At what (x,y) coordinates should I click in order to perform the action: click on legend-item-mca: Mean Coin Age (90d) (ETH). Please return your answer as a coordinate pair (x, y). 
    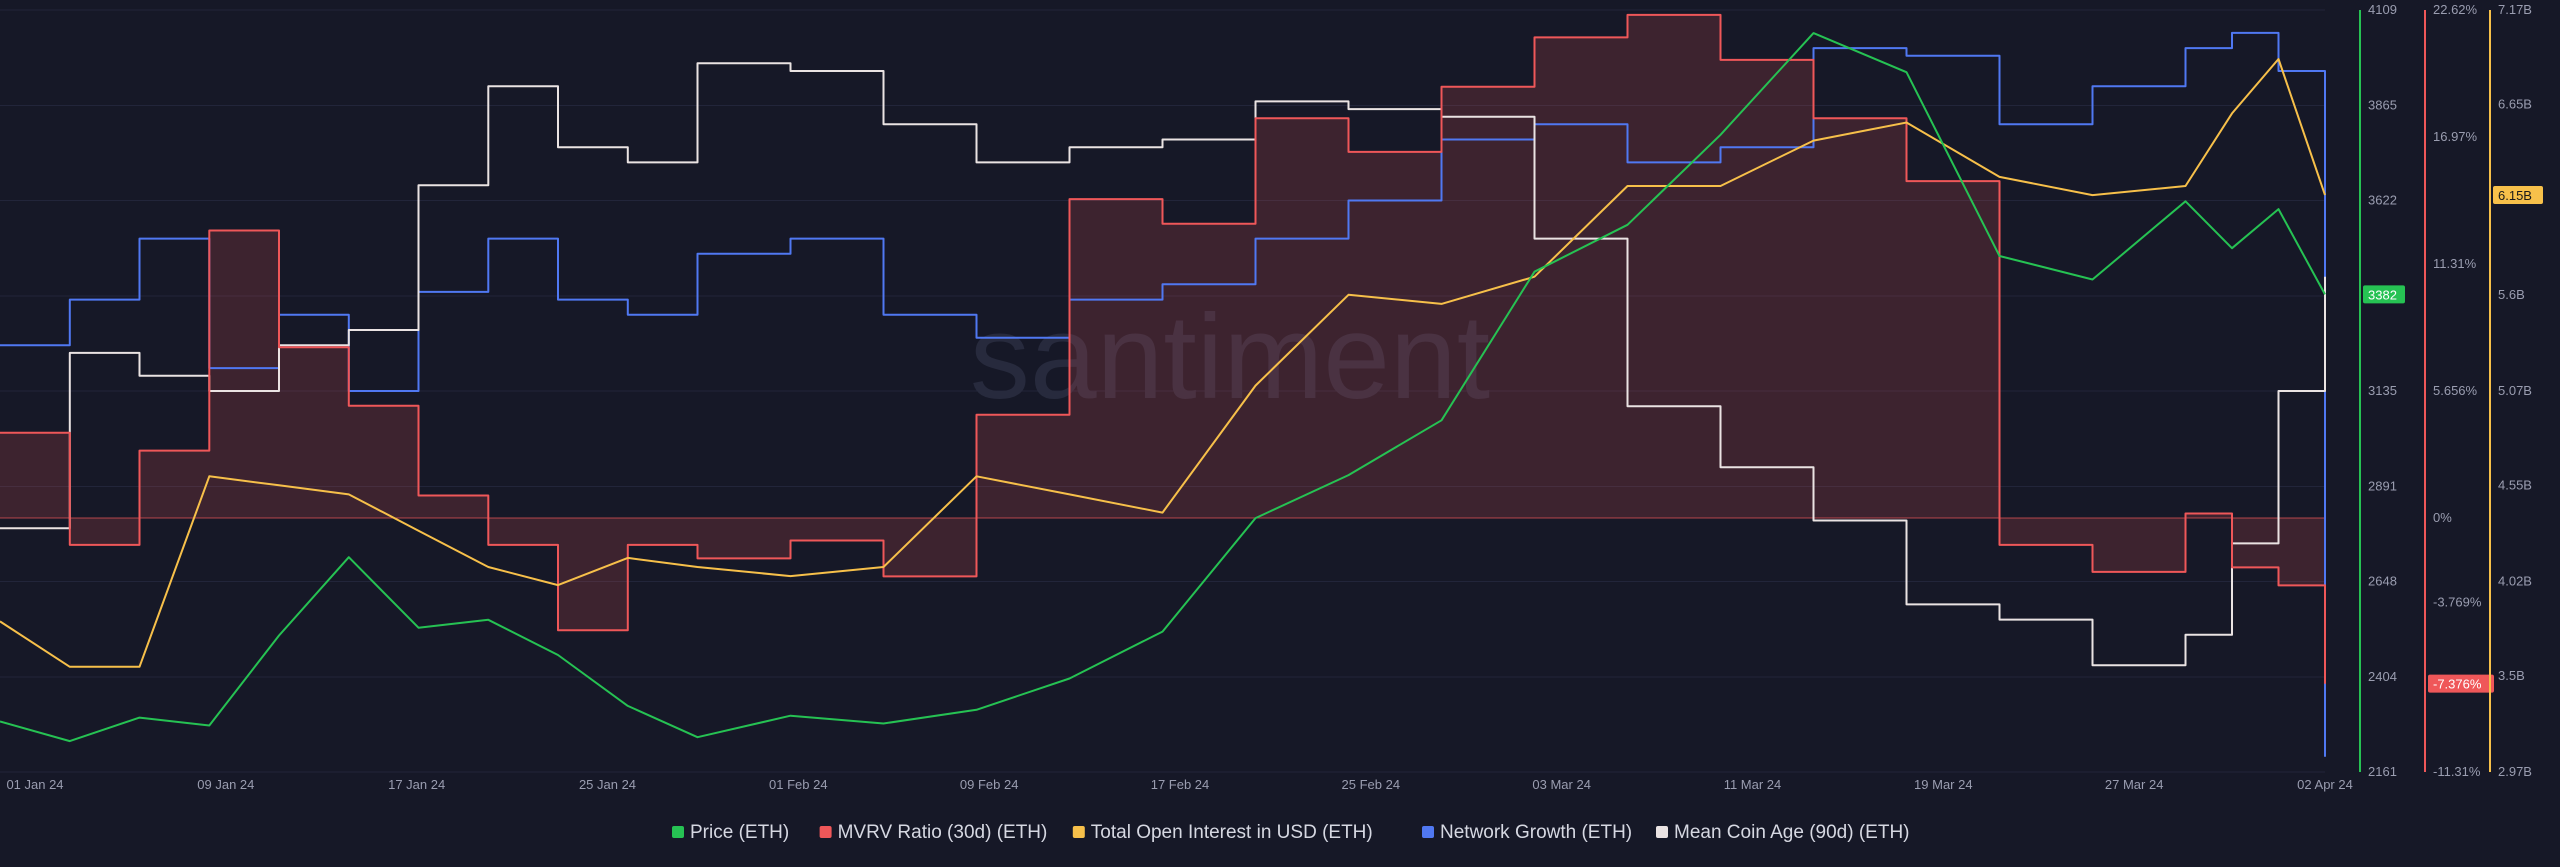
    Looking at the image, I should click on (1783, 832).